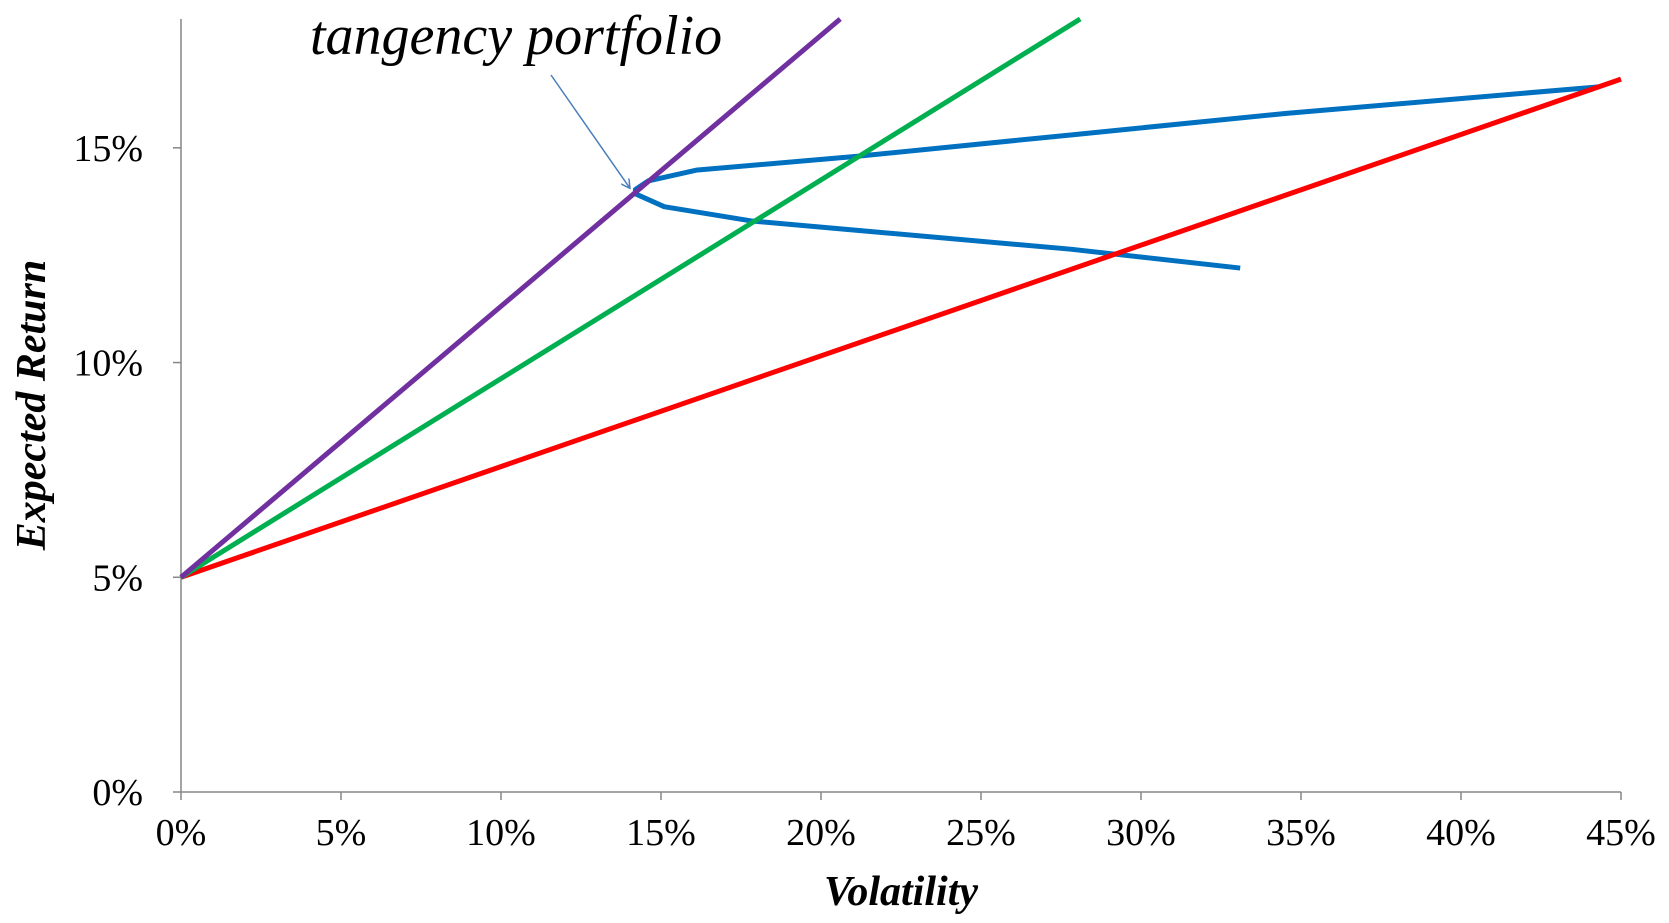 Image resolution: width=1669 pixels, height=923 pixels. Describe the element at coordinates (1115, 177) in the screenshot. I see `series-line` at that location.